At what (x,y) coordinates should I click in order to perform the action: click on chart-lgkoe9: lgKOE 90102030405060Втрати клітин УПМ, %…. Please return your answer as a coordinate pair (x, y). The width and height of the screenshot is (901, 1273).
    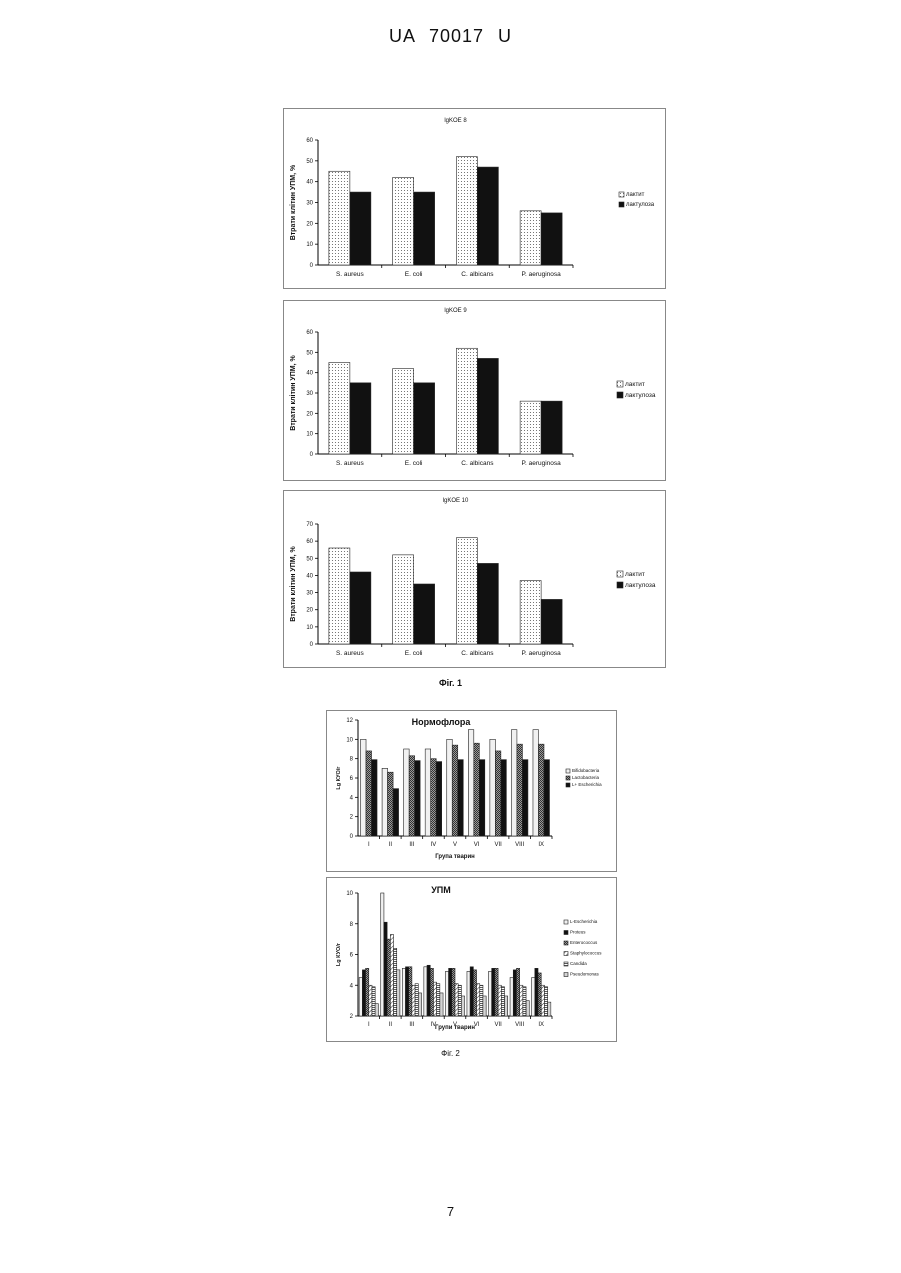
    Looking at the image, I should click on (474, 390).